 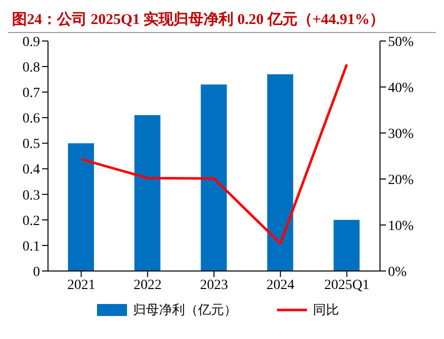 I want to click on x-tick-label: 2023, so click(x=214, y=285).